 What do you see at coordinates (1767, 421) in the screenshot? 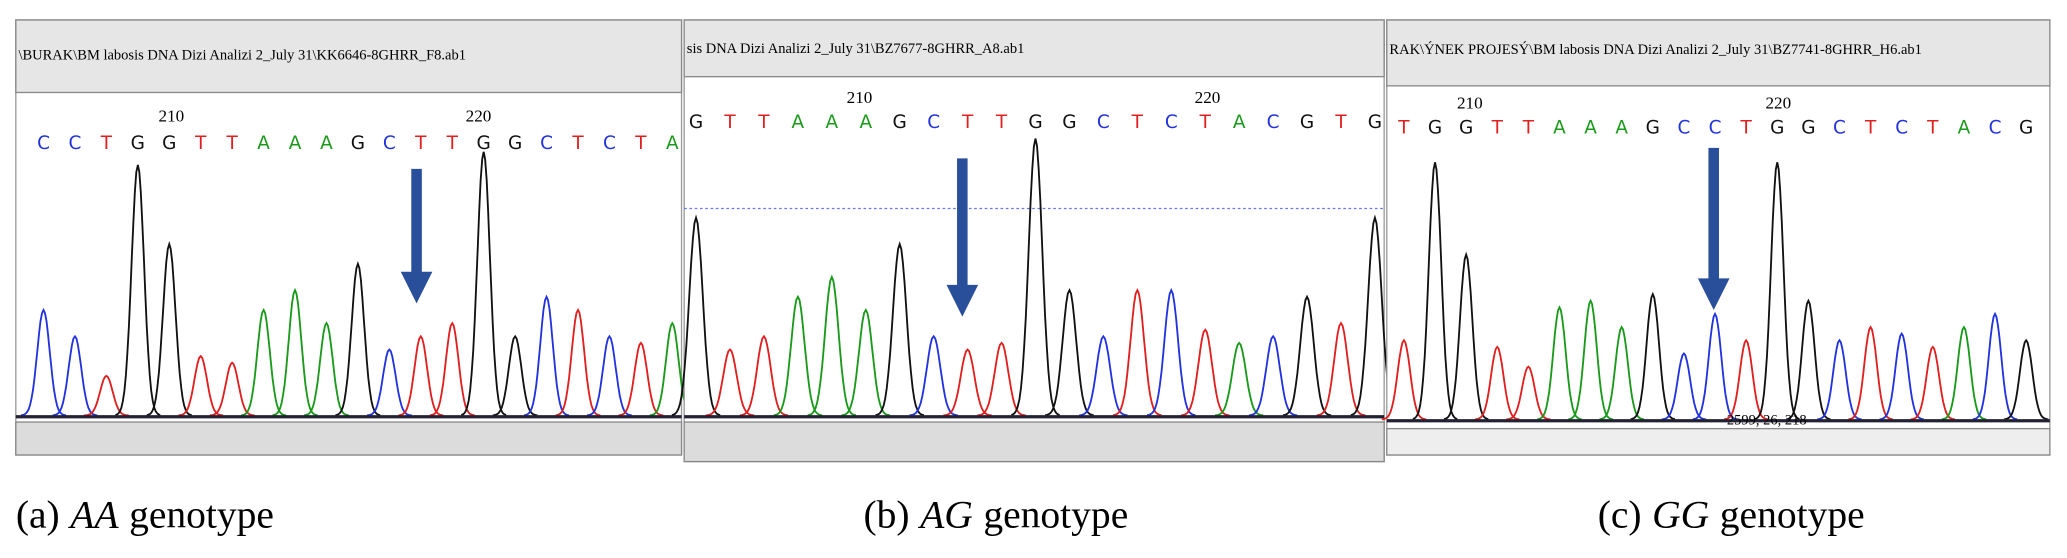
I see `cursor-readout: 2599, 26, 218` at bounding box center [1767, 421].